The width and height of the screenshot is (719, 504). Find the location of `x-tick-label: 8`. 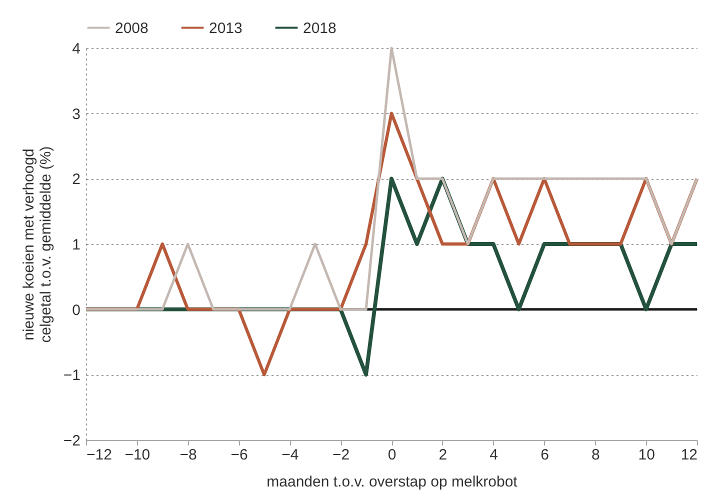

x-tick-label: 8 is located at coordinates (595, 455).